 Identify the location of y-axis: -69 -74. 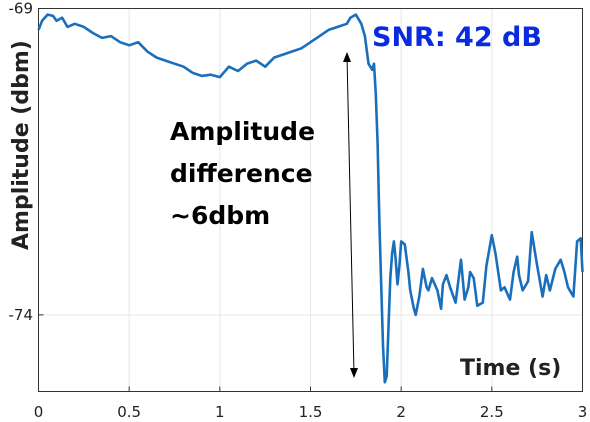
(26, 162).